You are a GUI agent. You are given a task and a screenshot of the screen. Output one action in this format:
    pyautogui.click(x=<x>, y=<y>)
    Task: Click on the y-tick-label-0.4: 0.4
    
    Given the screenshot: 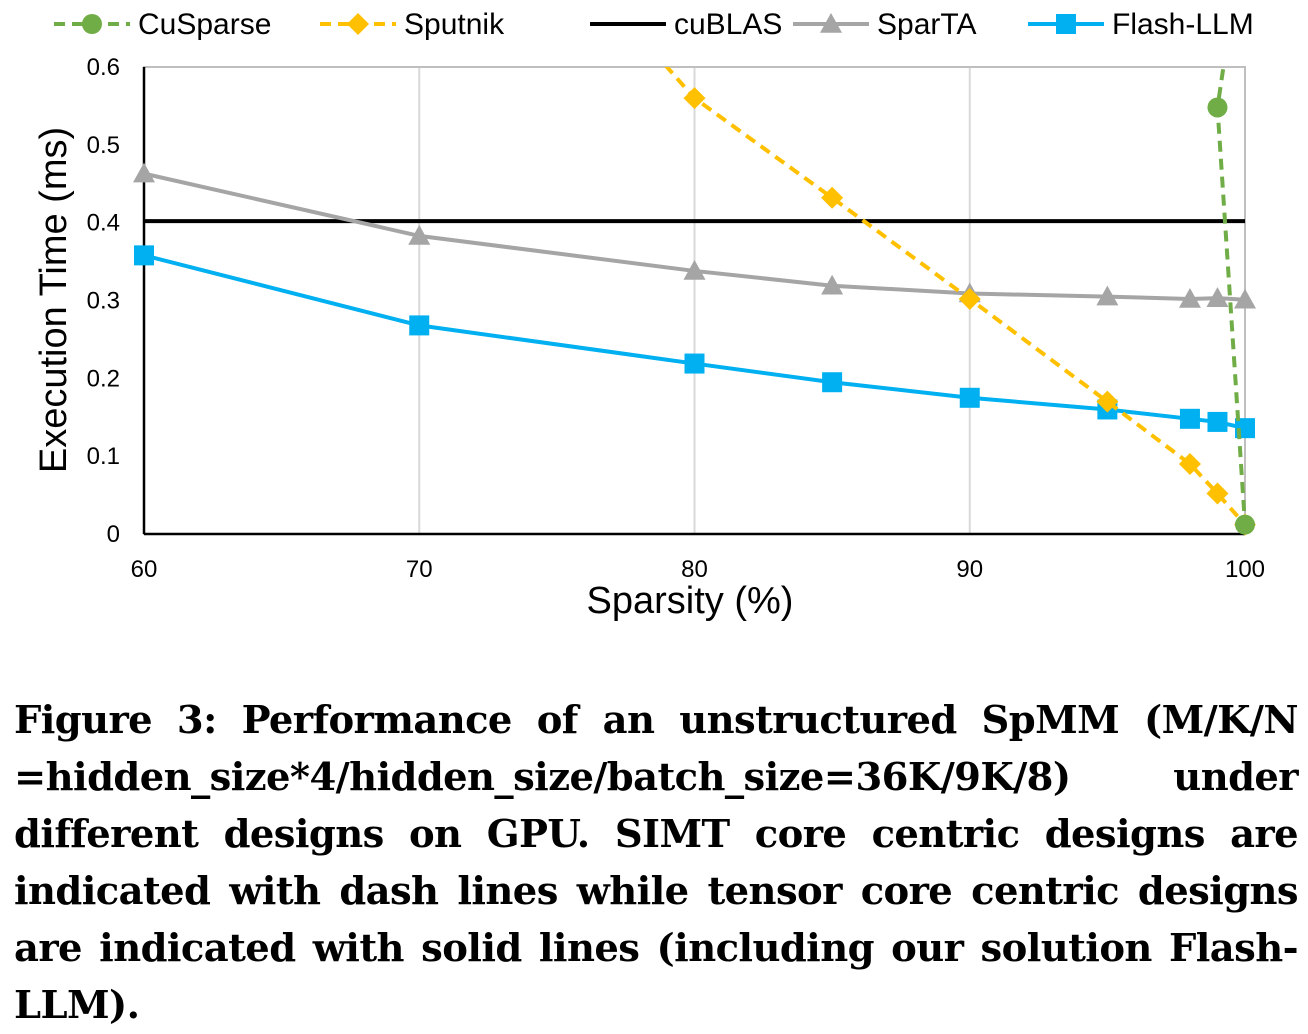 What is the action you would take?
    pyautogui.click(x=103, y=223)
    